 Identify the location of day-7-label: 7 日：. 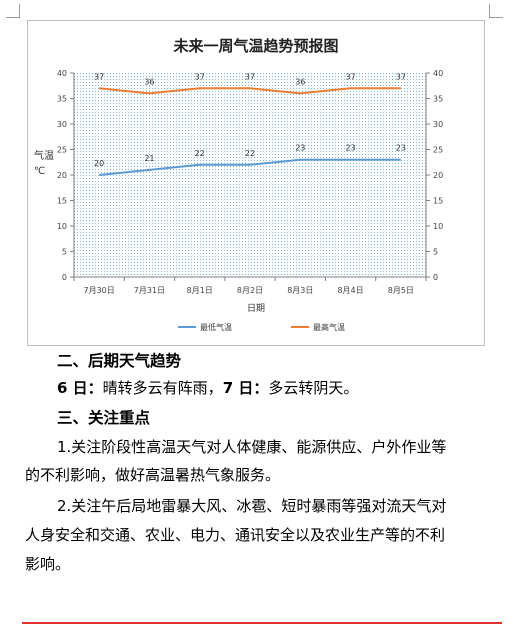
(245, 388).